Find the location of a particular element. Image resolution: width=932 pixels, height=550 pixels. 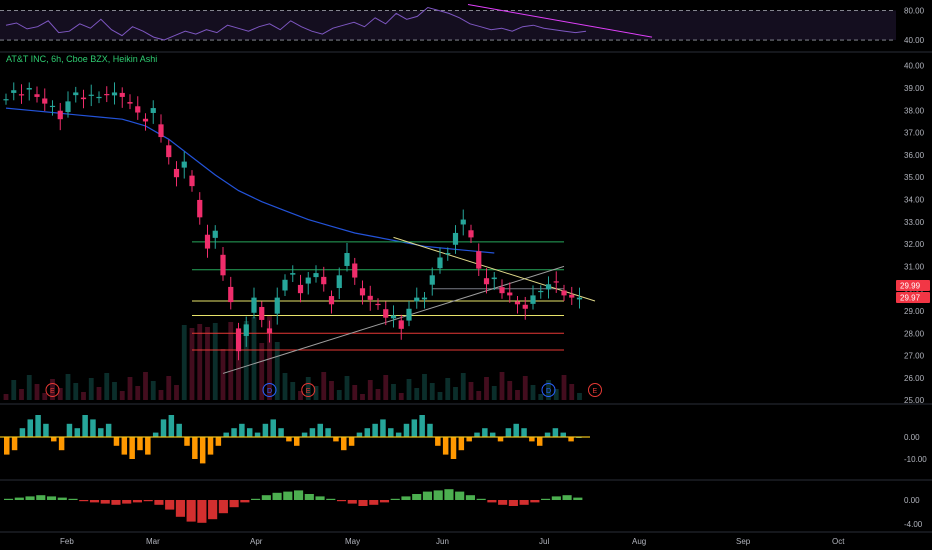

price-axis-tick: 32.00 is located at coordinates (914, 244).